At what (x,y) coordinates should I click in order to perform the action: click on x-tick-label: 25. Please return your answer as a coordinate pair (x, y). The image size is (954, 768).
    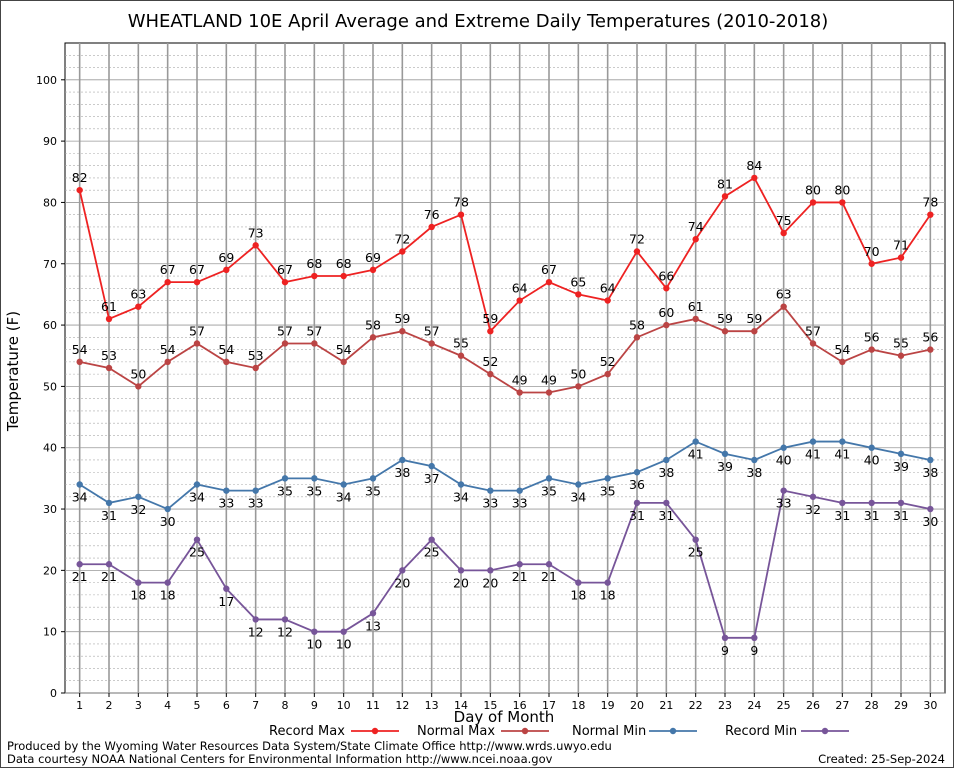
    Looking at the image, I should click on (784, 705).